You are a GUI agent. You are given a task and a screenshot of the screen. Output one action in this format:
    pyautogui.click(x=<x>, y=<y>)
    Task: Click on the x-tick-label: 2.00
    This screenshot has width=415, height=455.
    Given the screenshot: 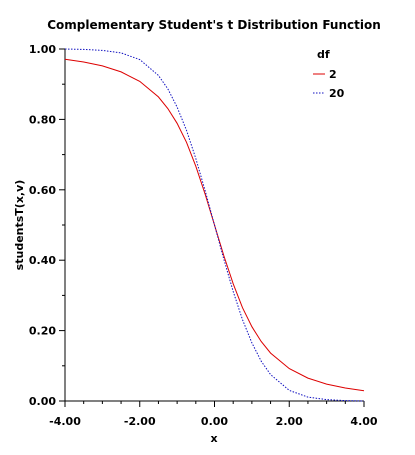 What is the action you would take?
    pyautogui.click(x=289, y=421)
    